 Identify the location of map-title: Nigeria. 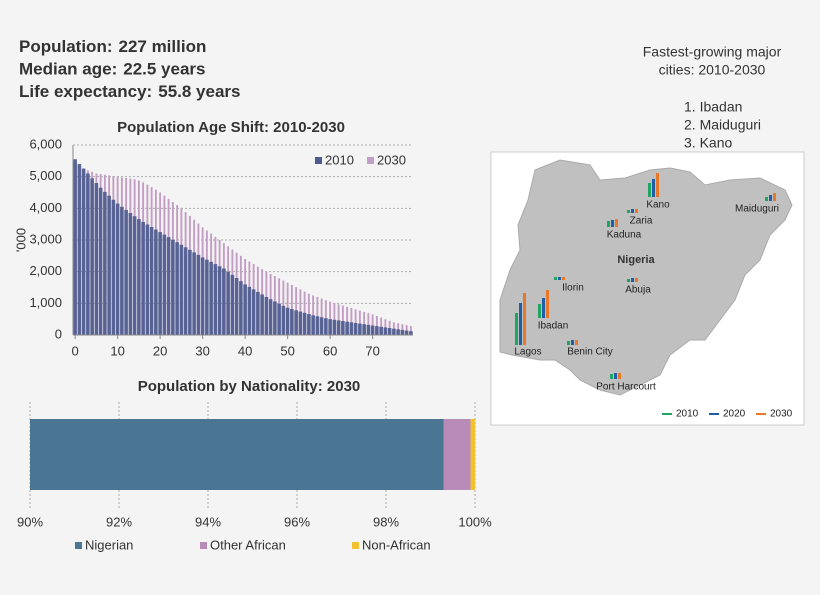
(636, 260).